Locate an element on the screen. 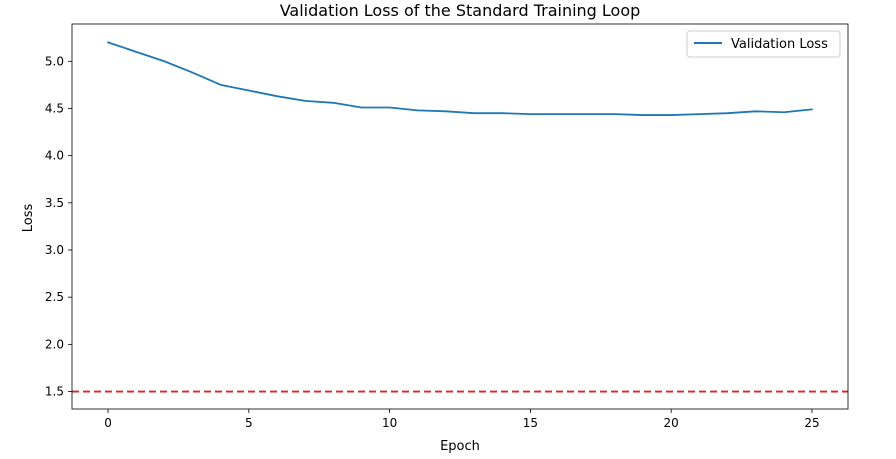 The height and width of the screenshot is (459, 896). x-tick-label: 15 is located at coordinates (530, 423).